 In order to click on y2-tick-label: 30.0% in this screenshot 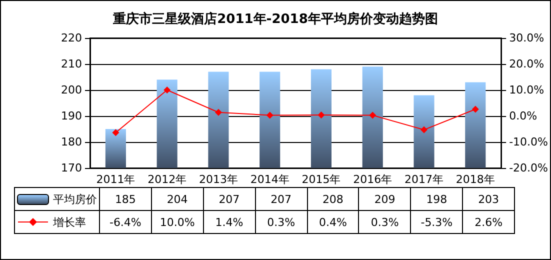, I will do `click(526, 38)`.